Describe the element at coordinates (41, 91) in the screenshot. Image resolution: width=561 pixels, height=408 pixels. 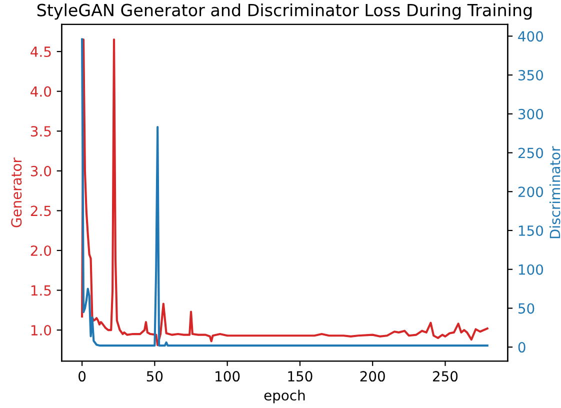
I see `y-tick-label: 4.0` at that location.